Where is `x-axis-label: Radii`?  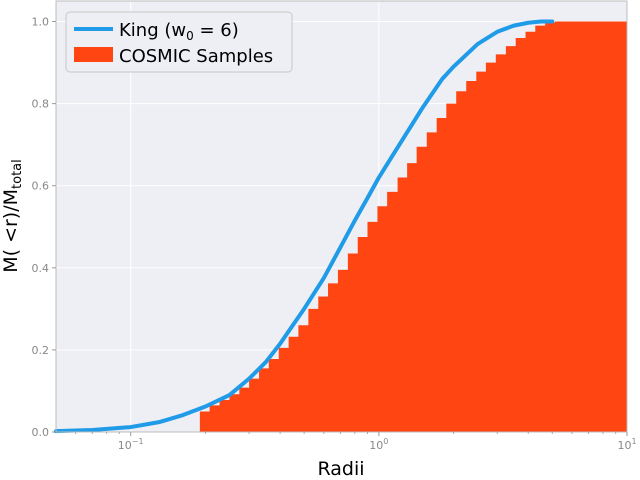
x-axis-label: Radii is located at coordinates (340, 469).